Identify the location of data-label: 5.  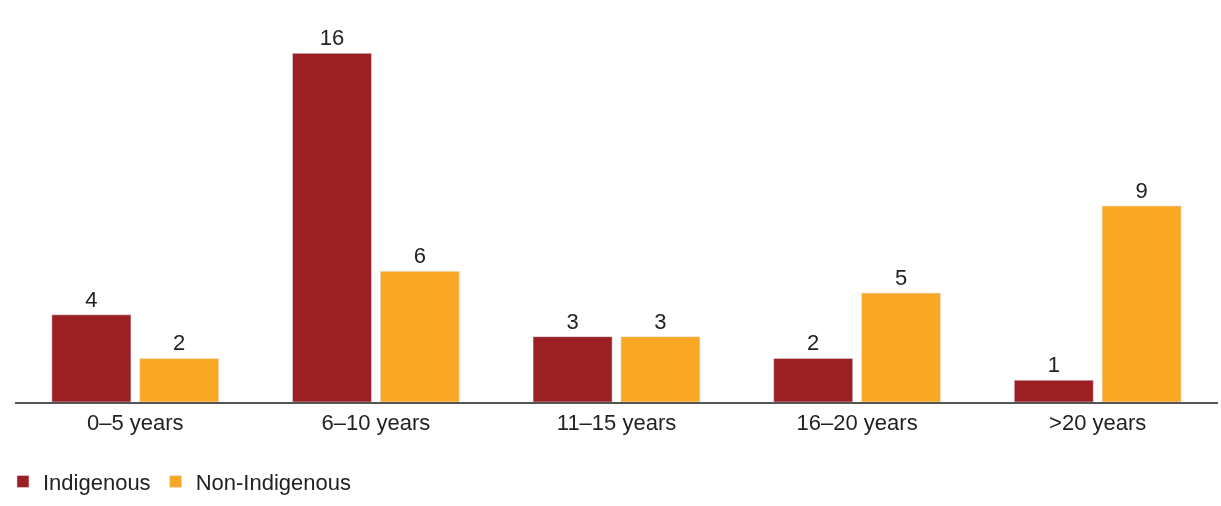
(901, 278).